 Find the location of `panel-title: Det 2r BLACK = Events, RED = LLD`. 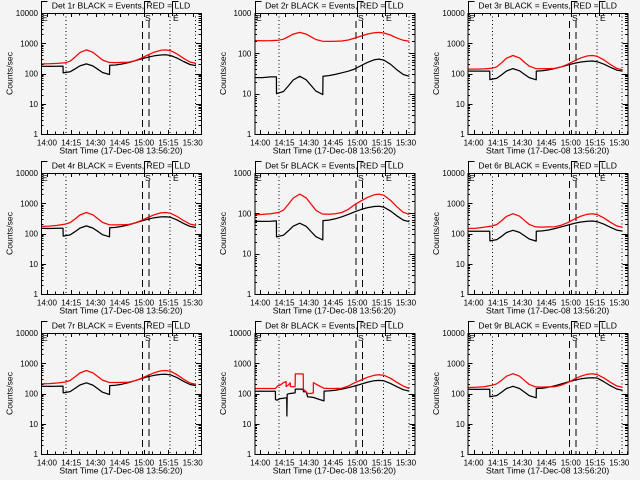

panel-title: Det 2r BLACK = Events, RED = LLD is located at coordinates (334, 6).